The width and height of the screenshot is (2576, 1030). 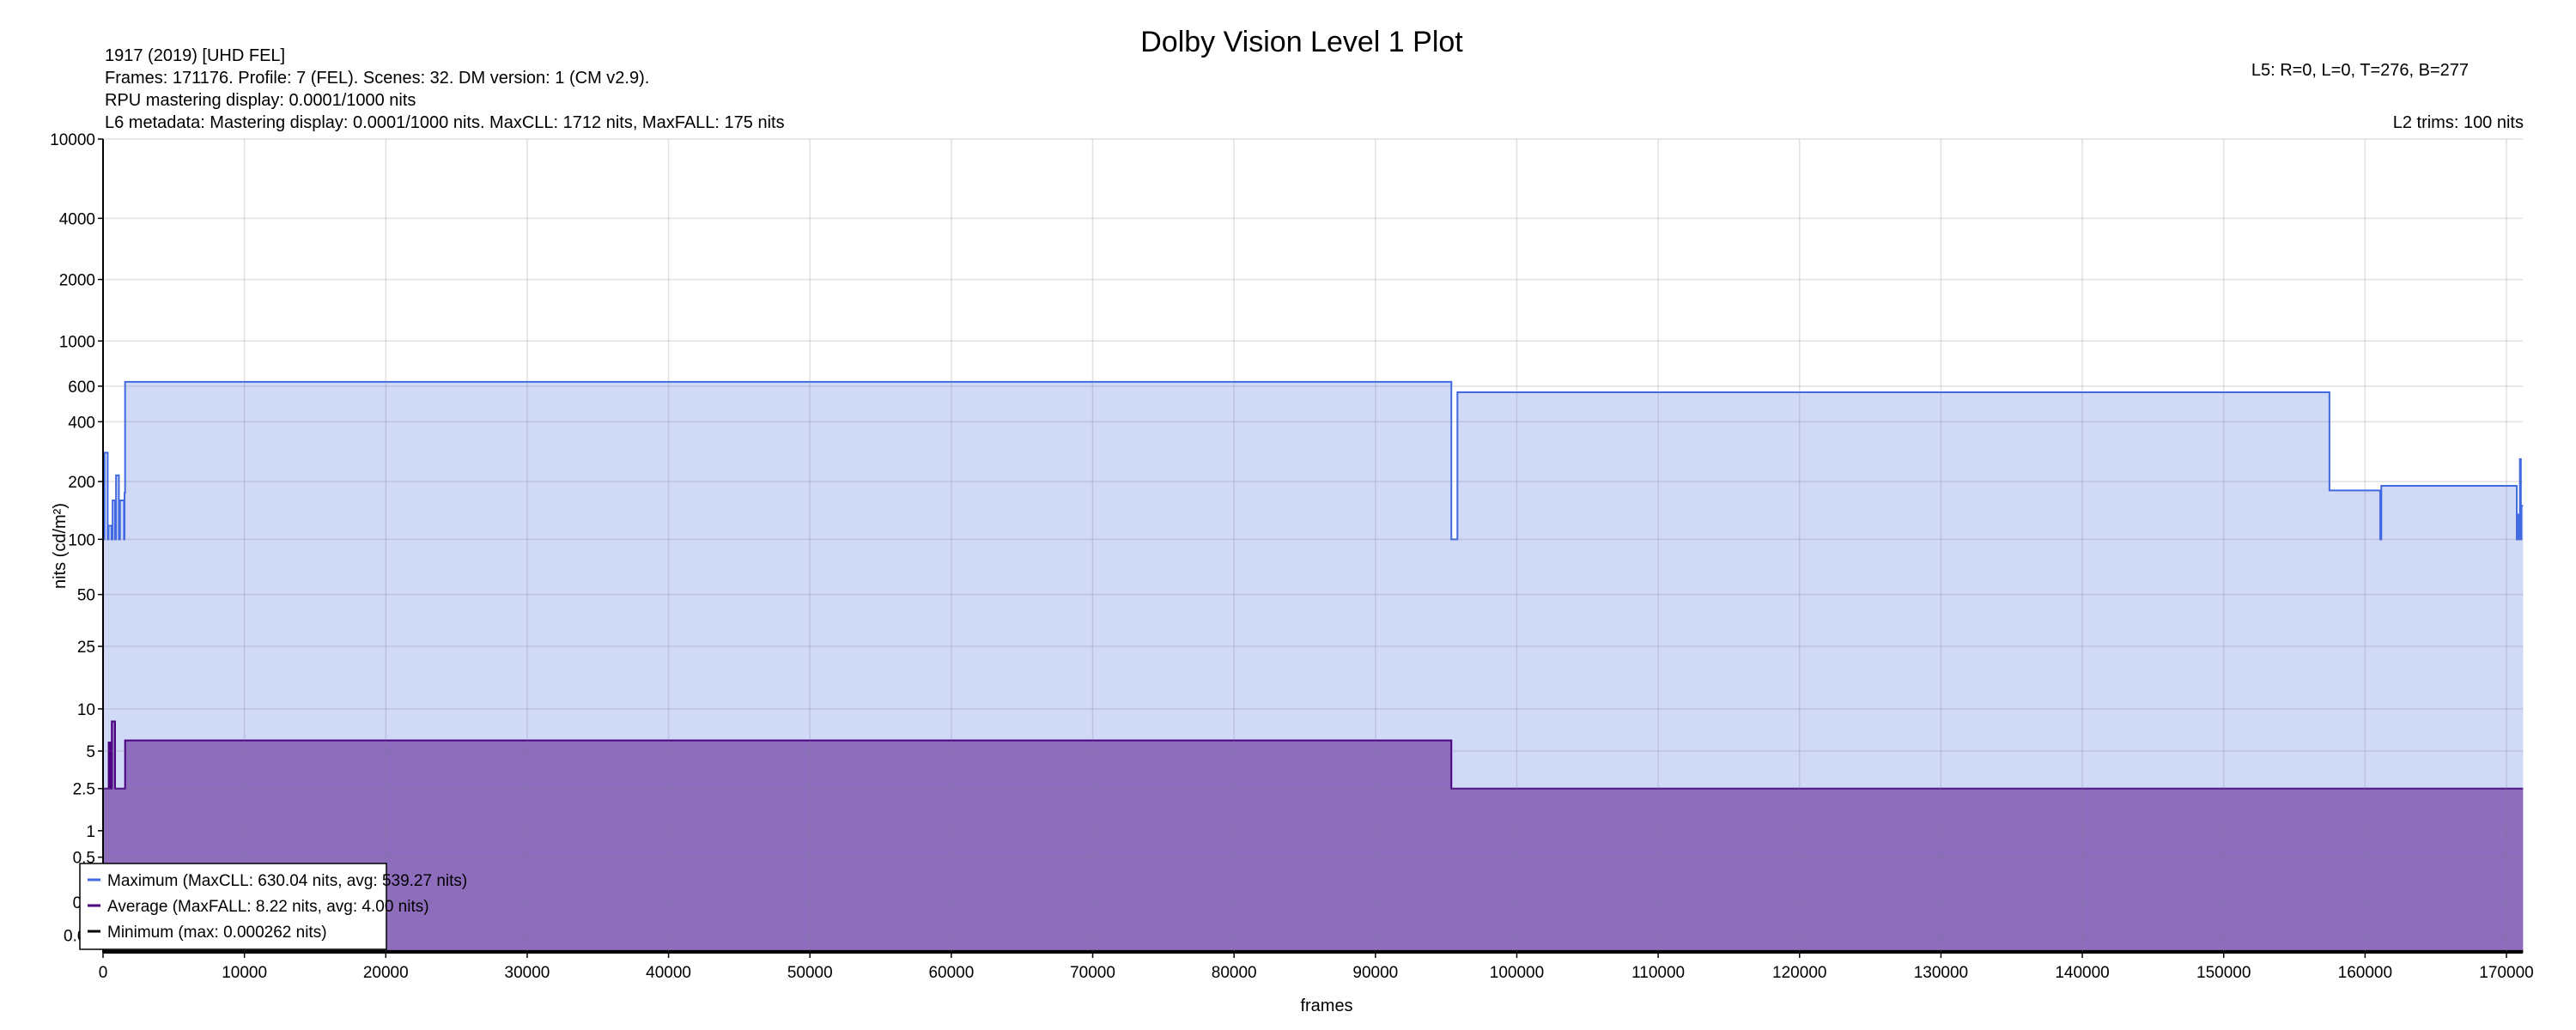 I want to click on x-tick-label: 70000, so click(x=1092, y=973).